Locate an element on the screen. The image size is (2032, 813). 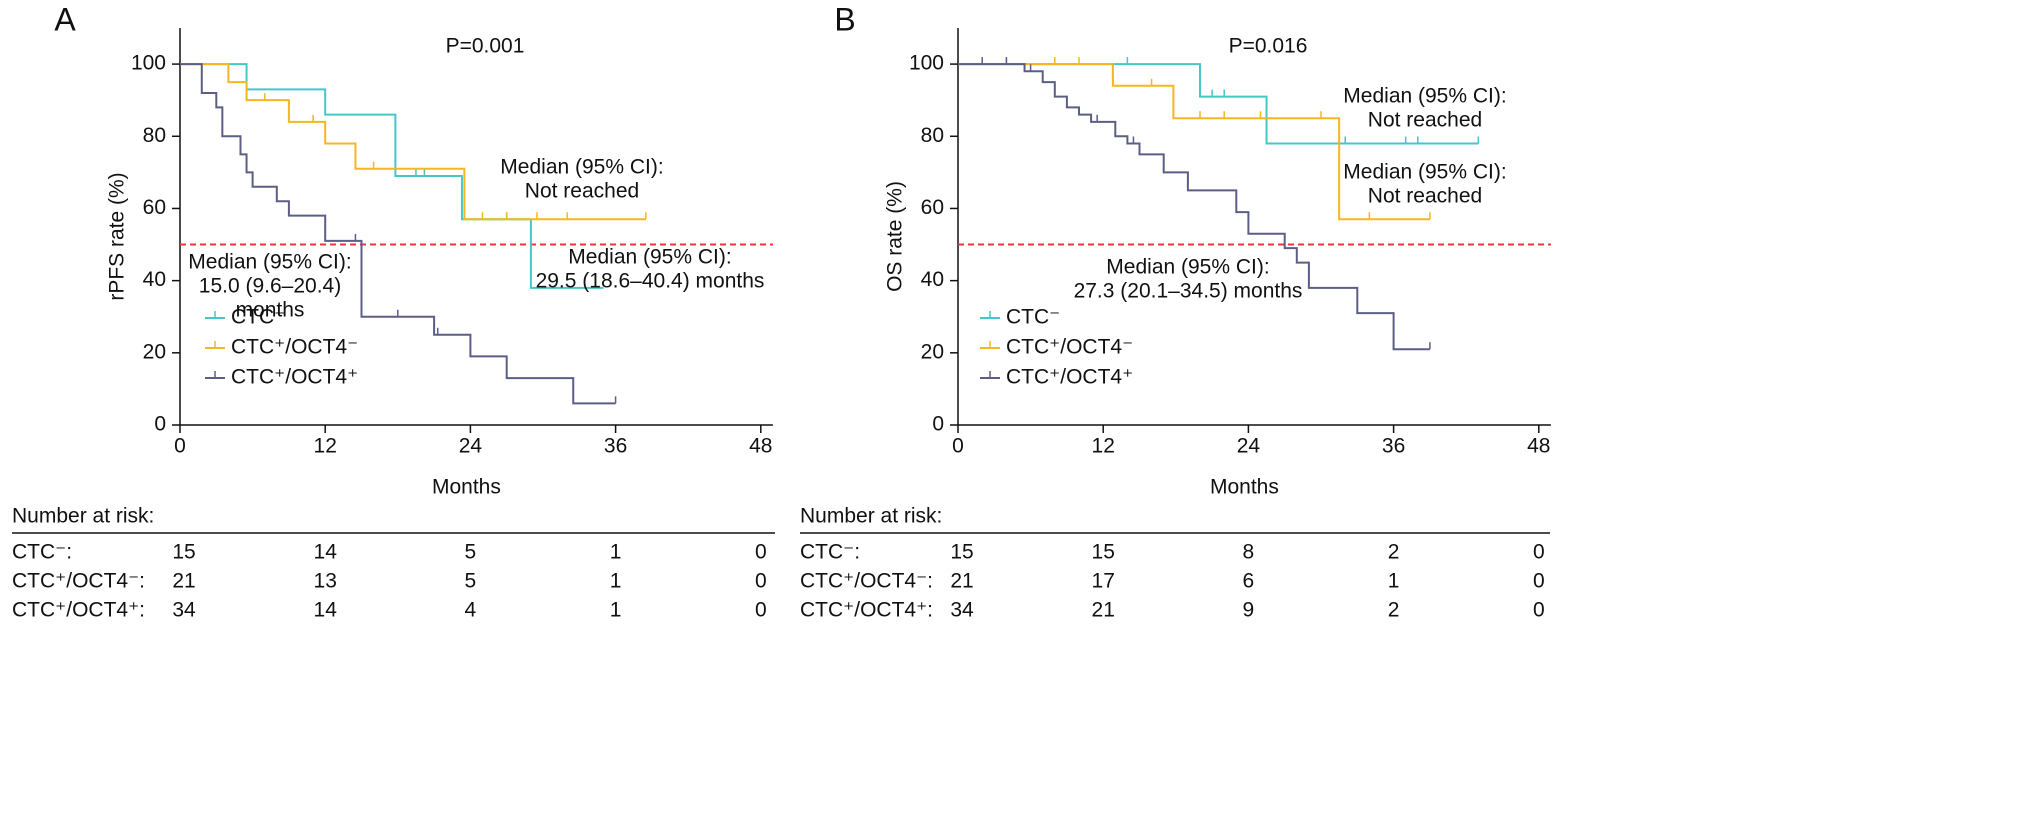
y-axis-label: rPFS rate (%) is located at coordinates (117, 236).